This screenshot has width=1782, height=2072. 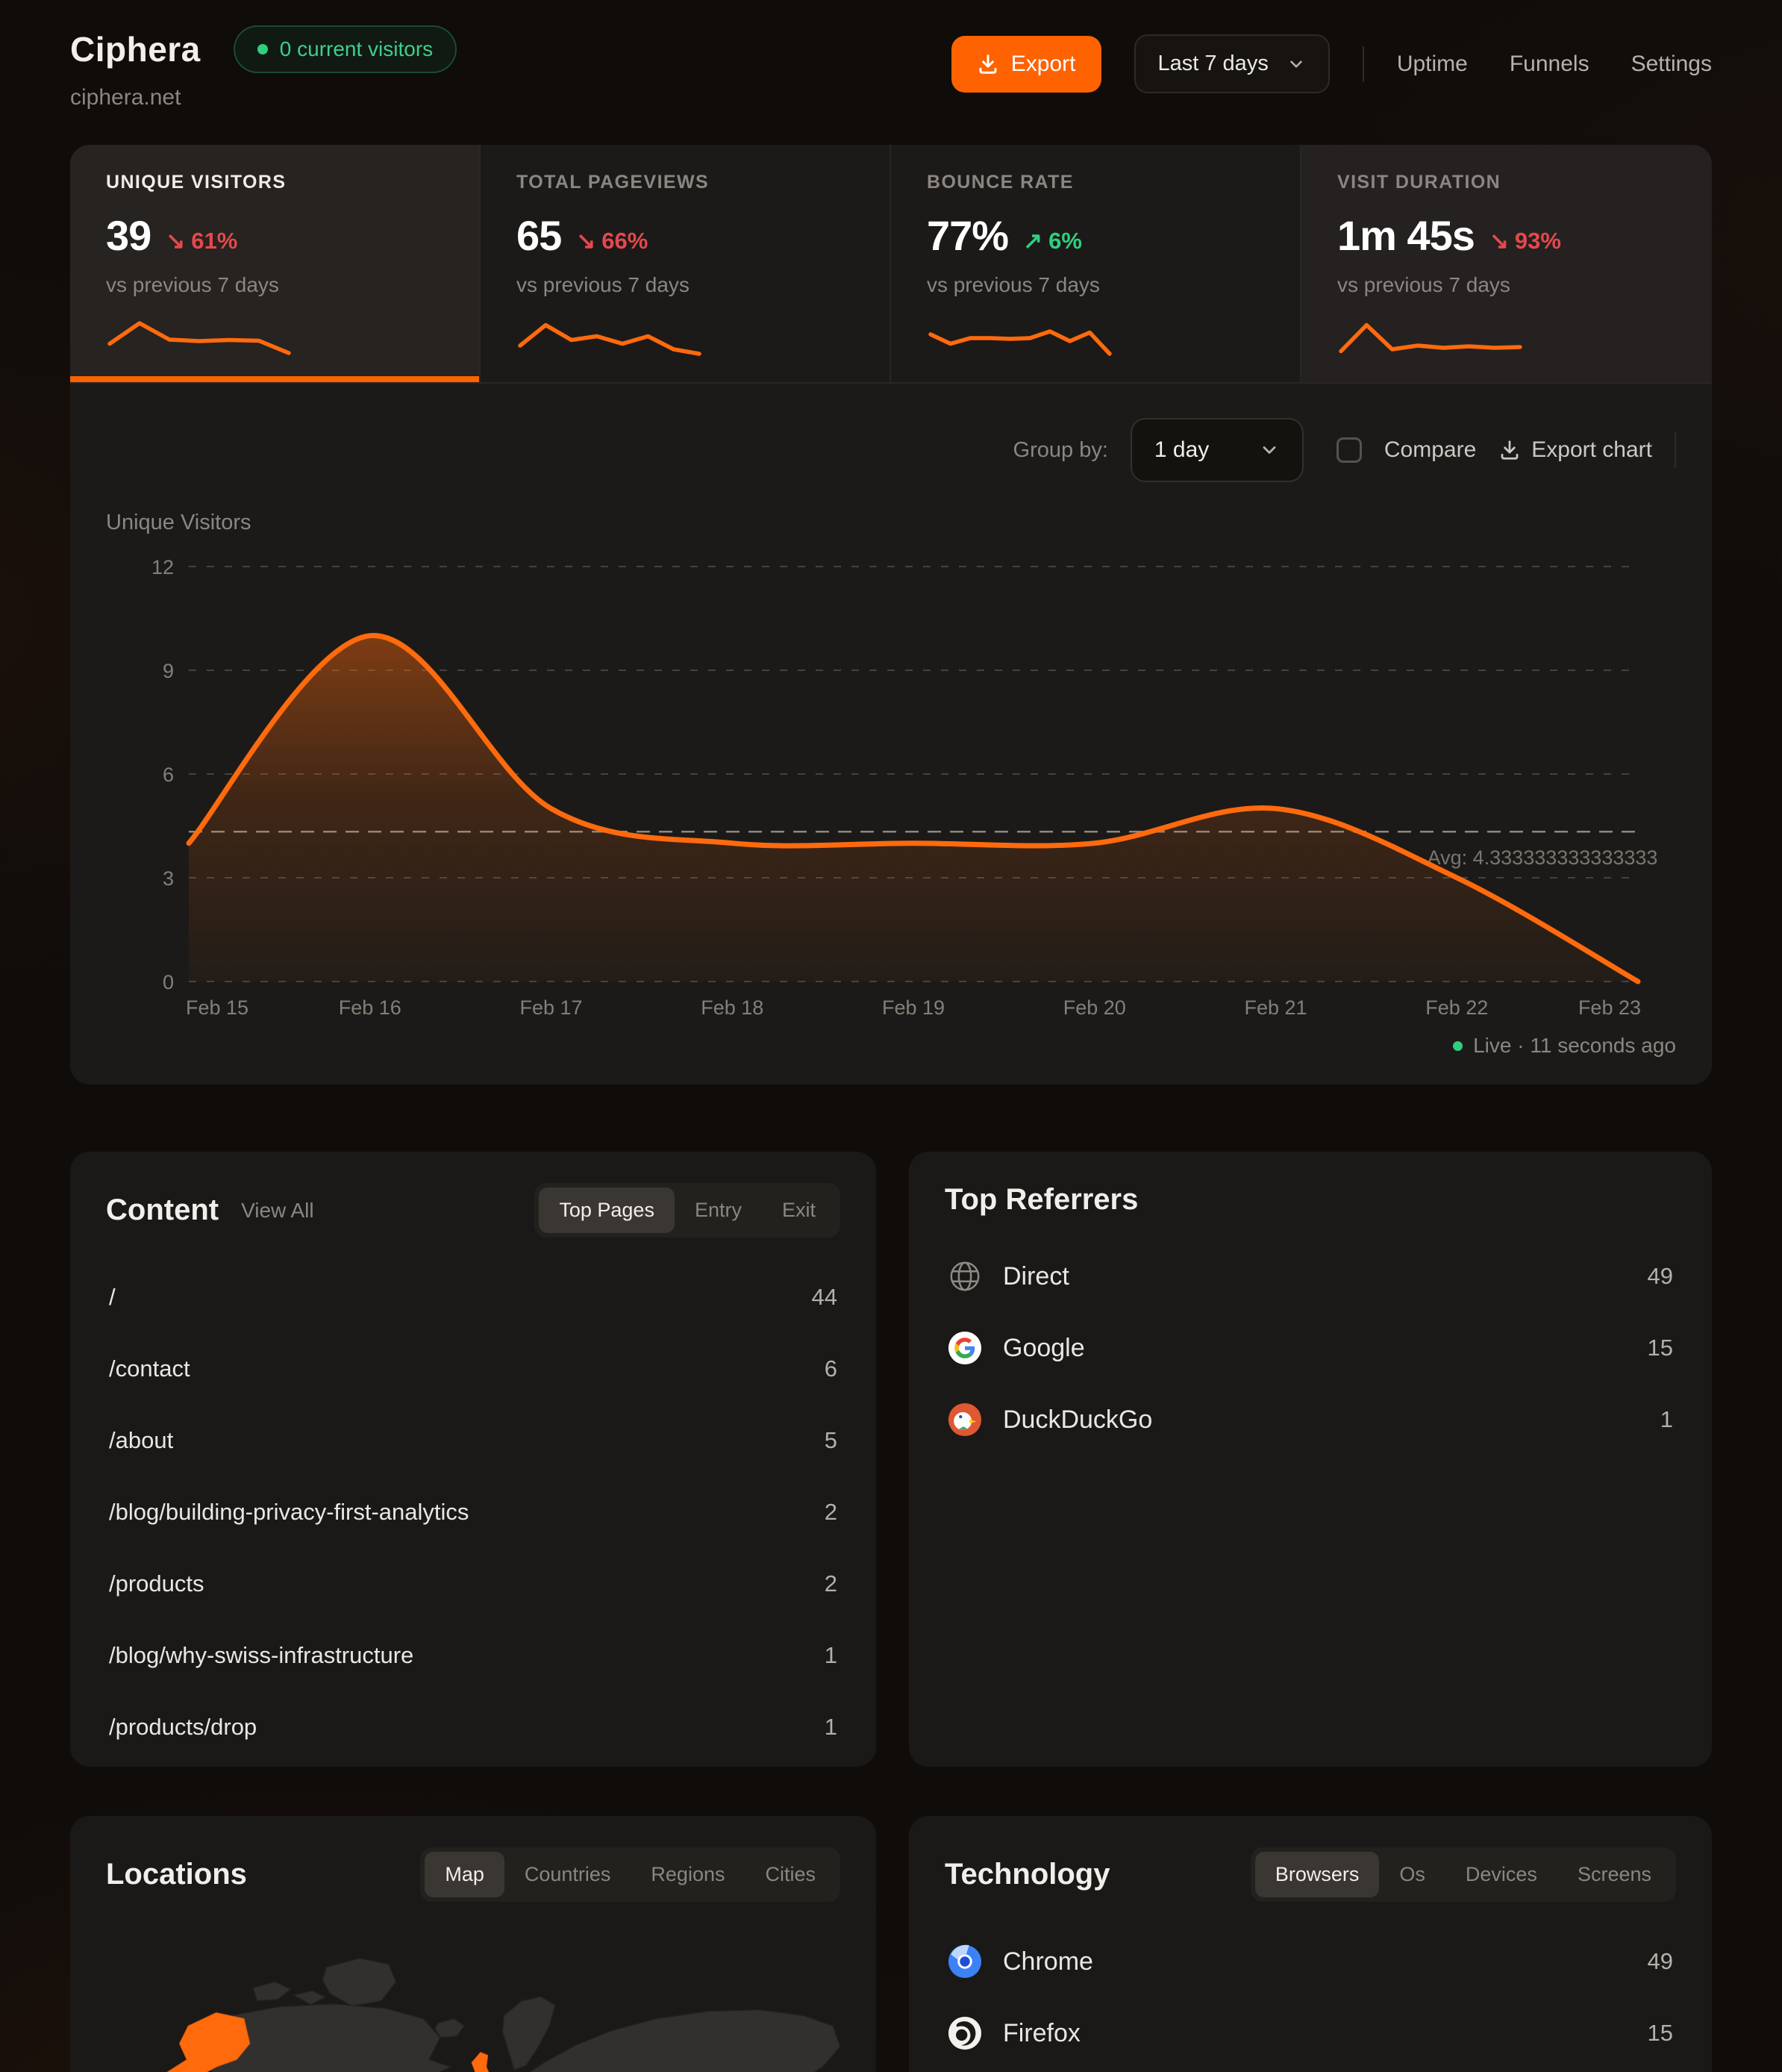 What do you see at coordinates (1412, 1874) in the screenshot?
I see `tab-os: Os` at bounding box center [1412, 1874].